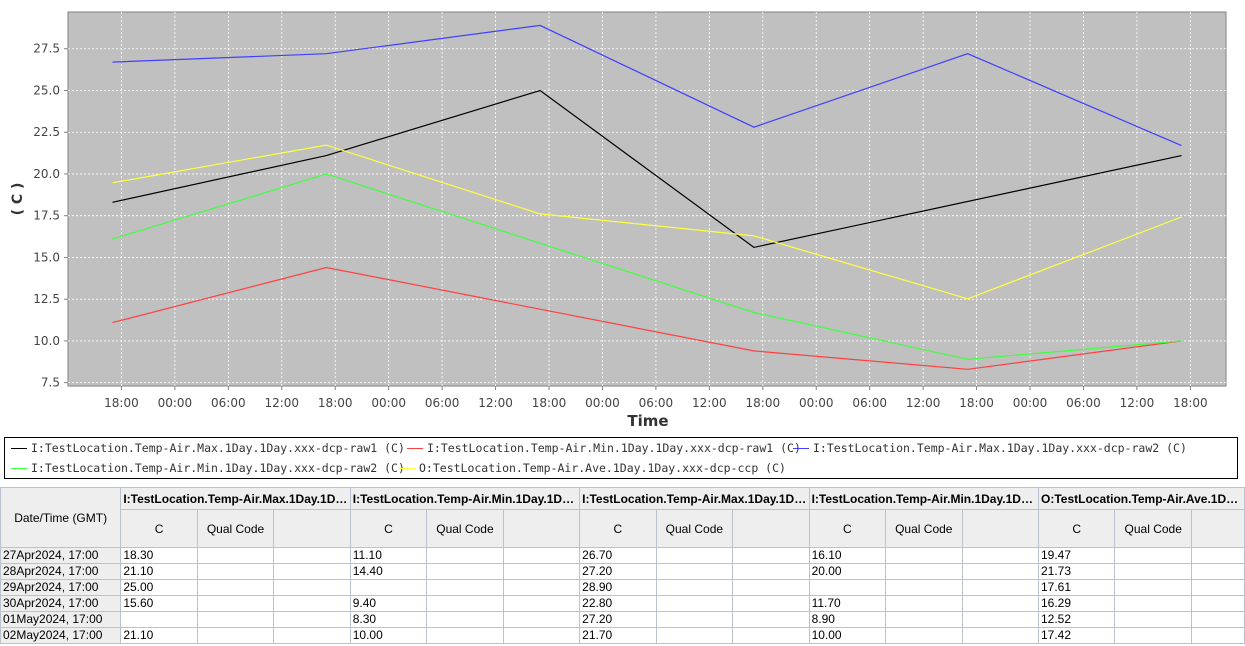  I want to click on value-cell: 20.00, so click(847, 571).